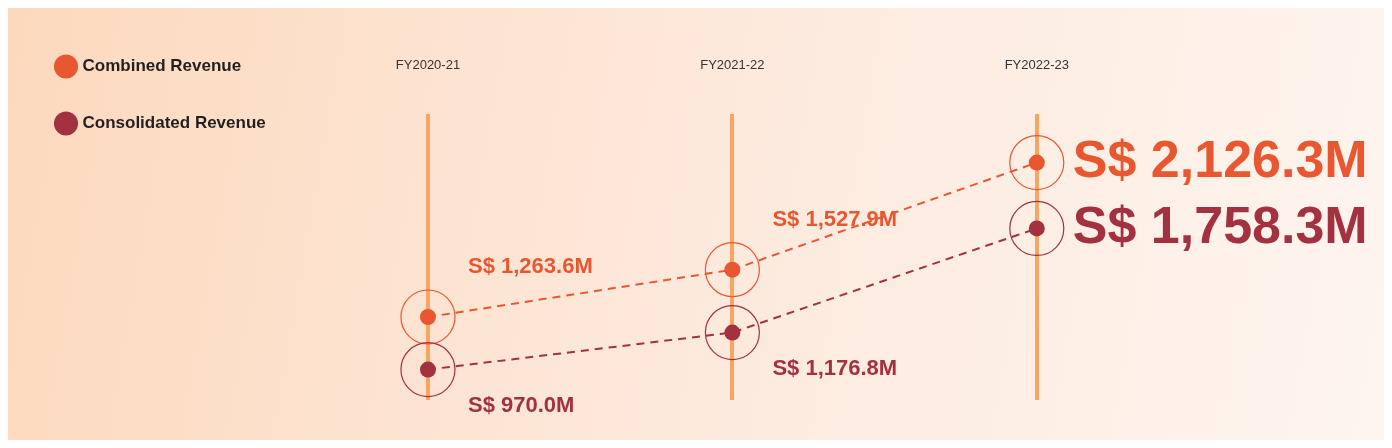 This screenshot has height=448, width=1392. I want to click on data-label: S$ 970.0M, so click(521, 404).